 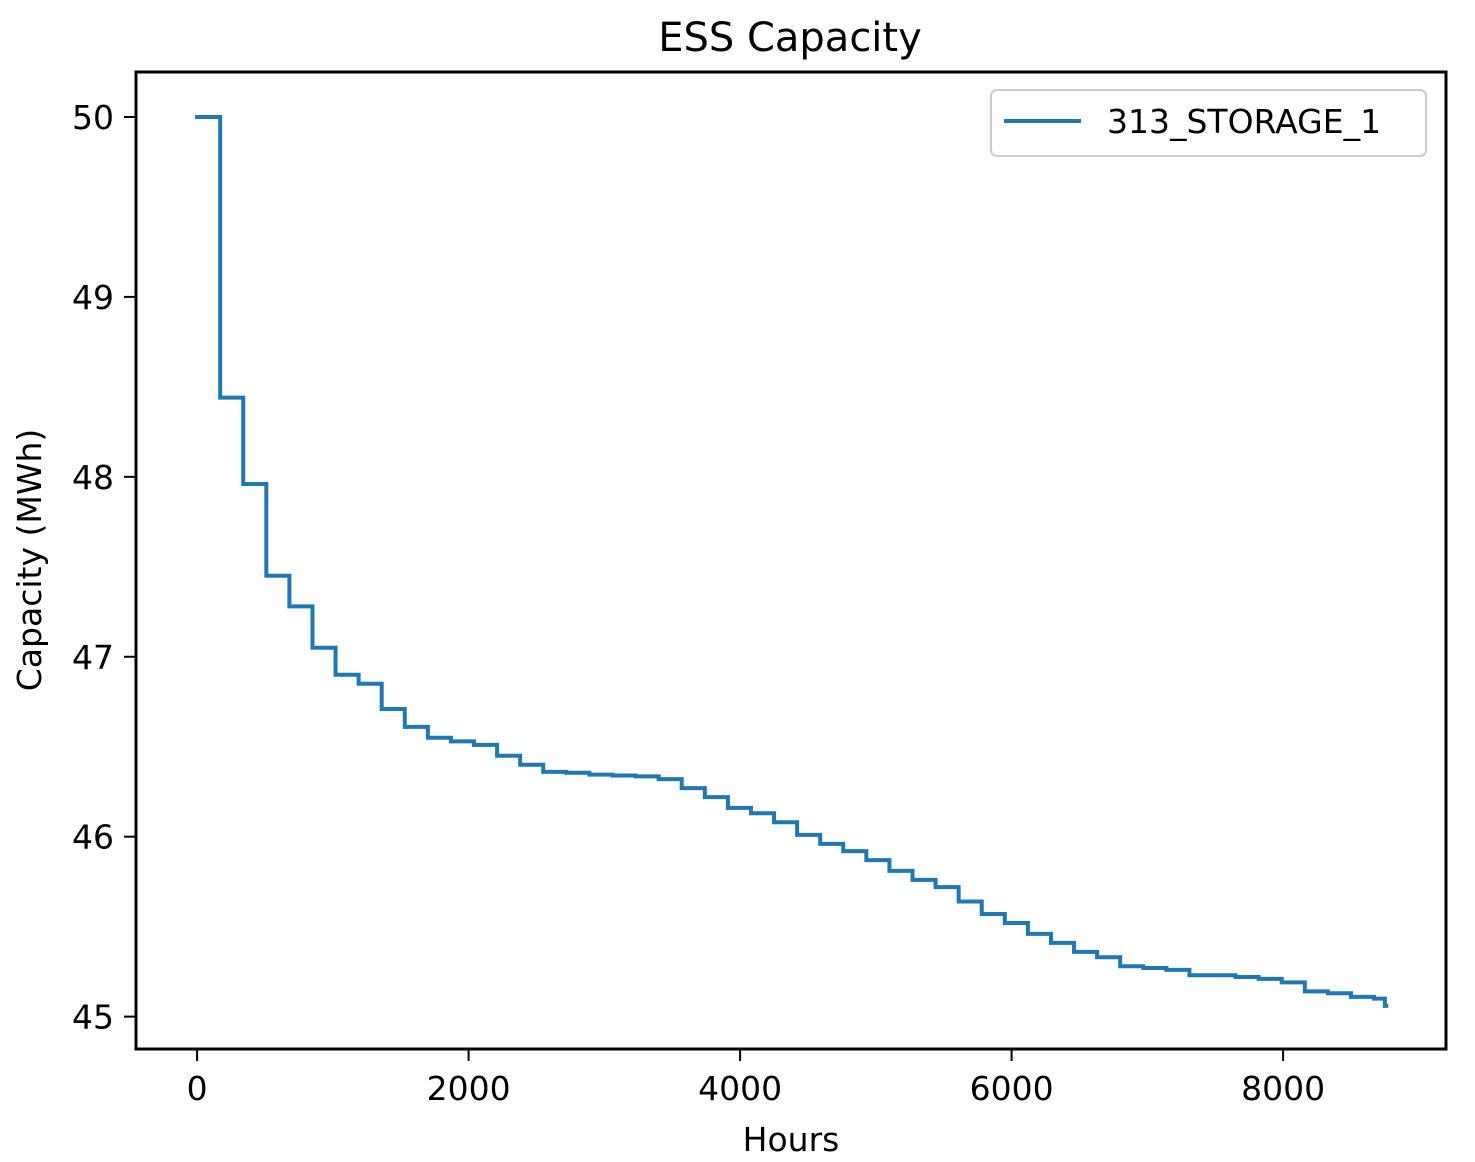 What do you see at coordinates (790, 38) in the screenshot?
I see `chart-title: ESS Capacity` at bounding box center [790, 38].